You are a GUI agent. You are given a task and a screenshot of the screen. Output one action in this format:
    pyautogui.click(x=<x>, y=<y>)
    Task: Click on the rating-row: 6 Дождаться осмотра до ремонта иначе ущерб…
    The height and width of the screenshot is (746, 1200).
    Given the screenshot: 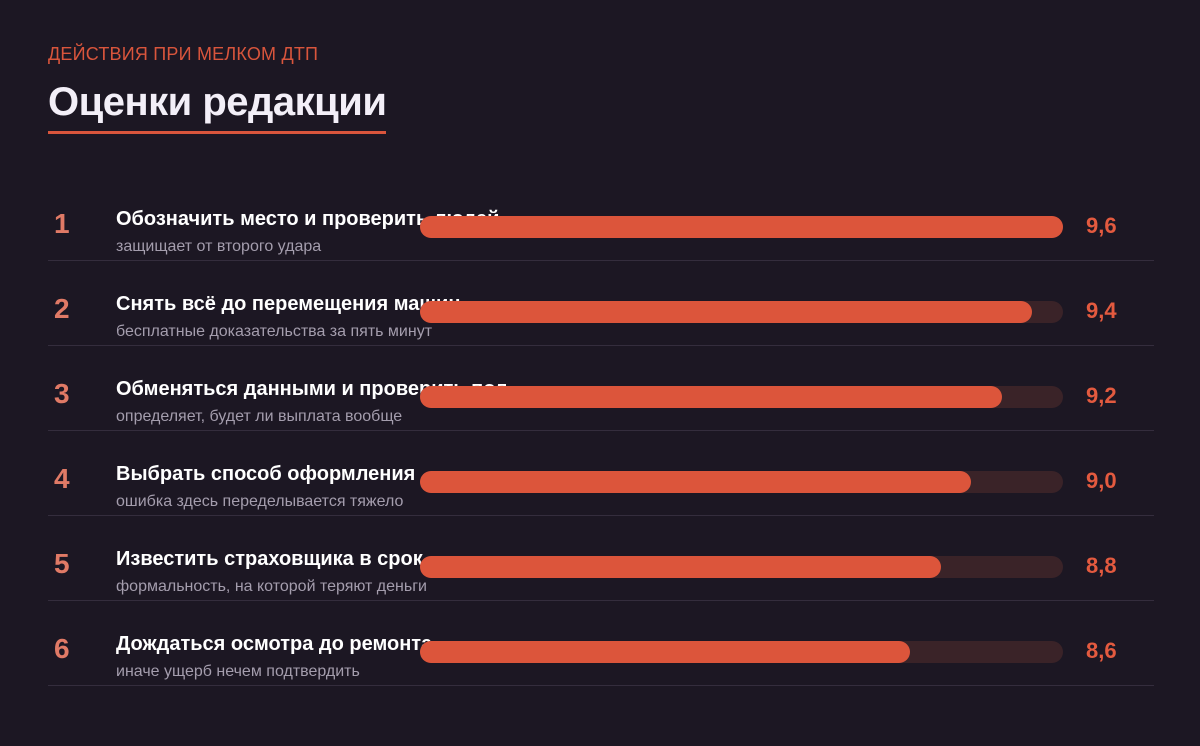 What is the action you would take?
    pyautogui.click(x=601, y=643)
    